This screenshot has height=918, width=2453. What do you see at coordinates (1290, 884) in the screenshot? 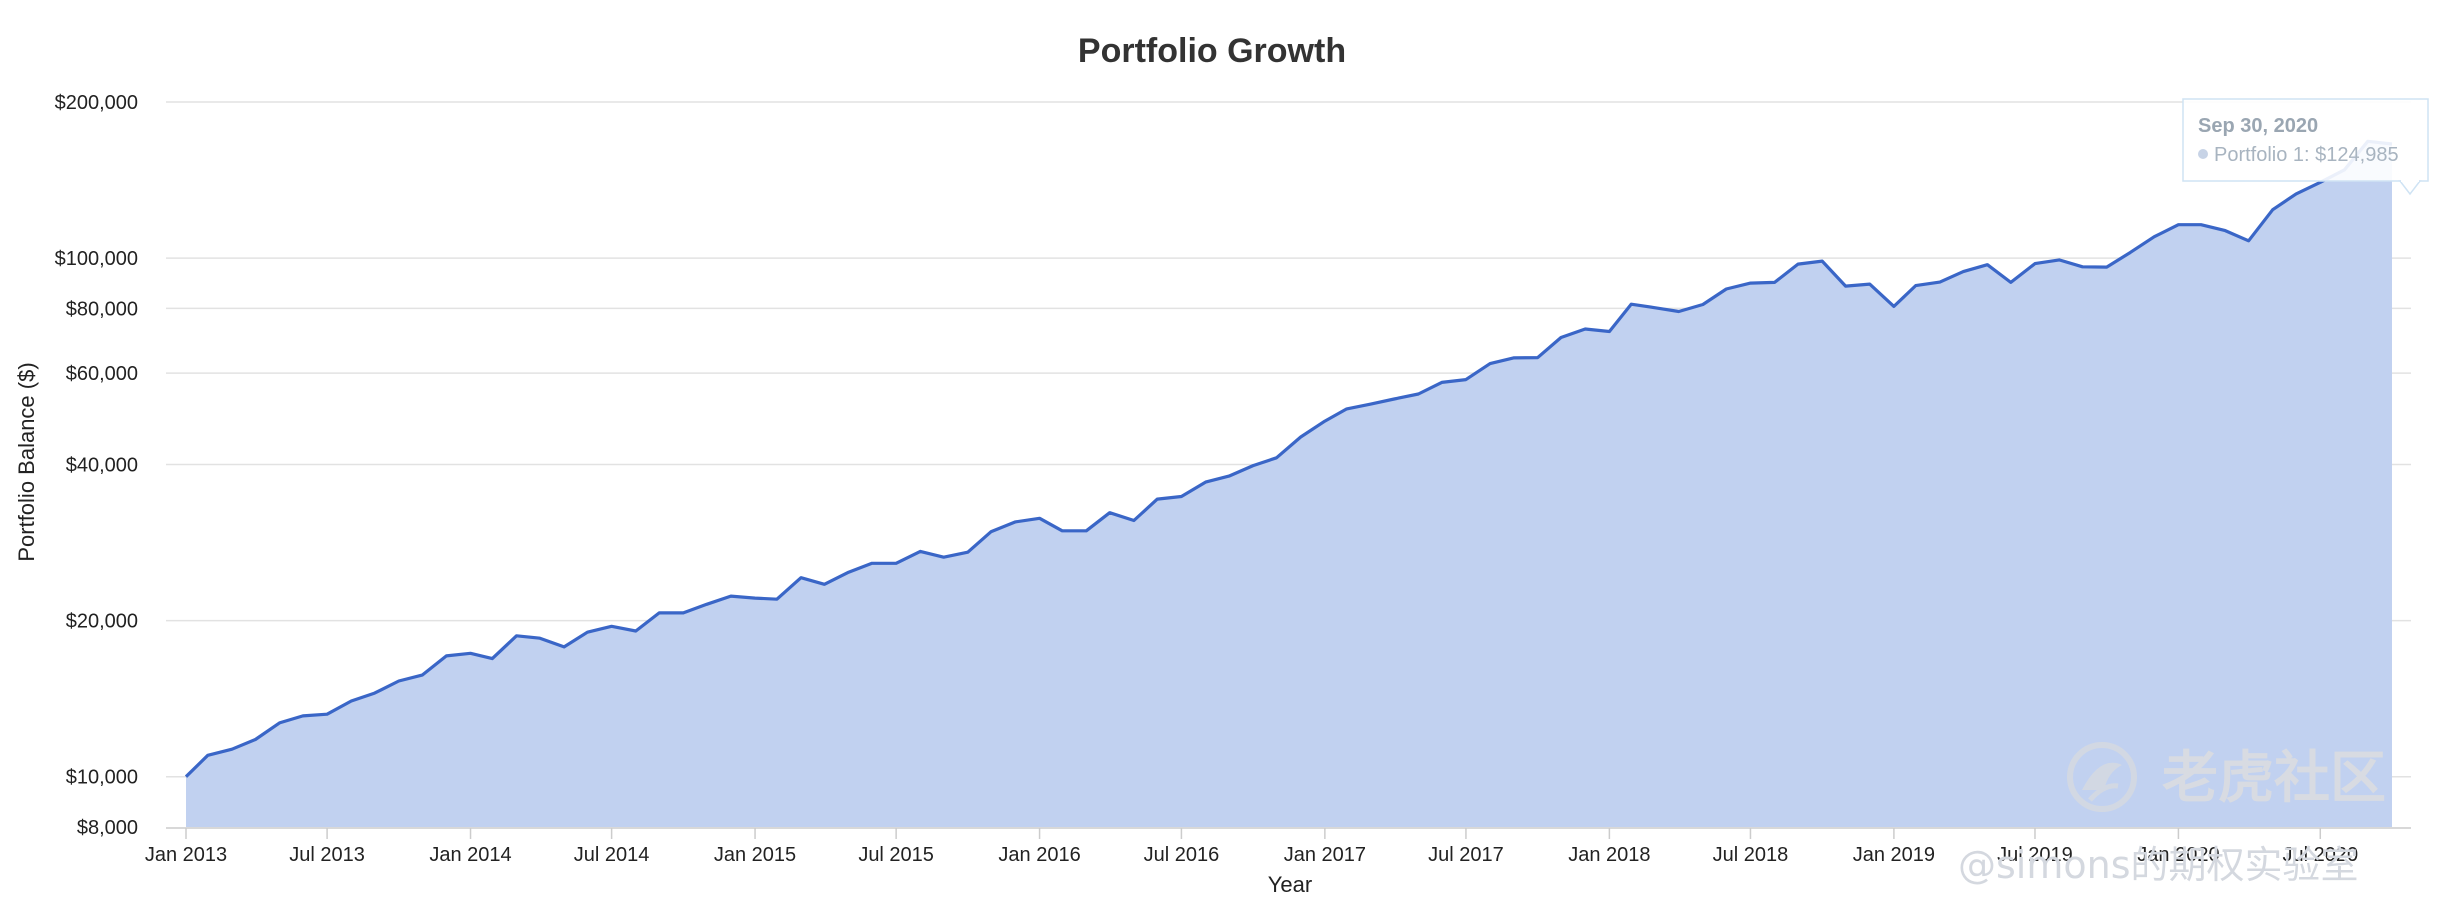
I see `x-axis-title: Year` at bounding box center [1290, 884].